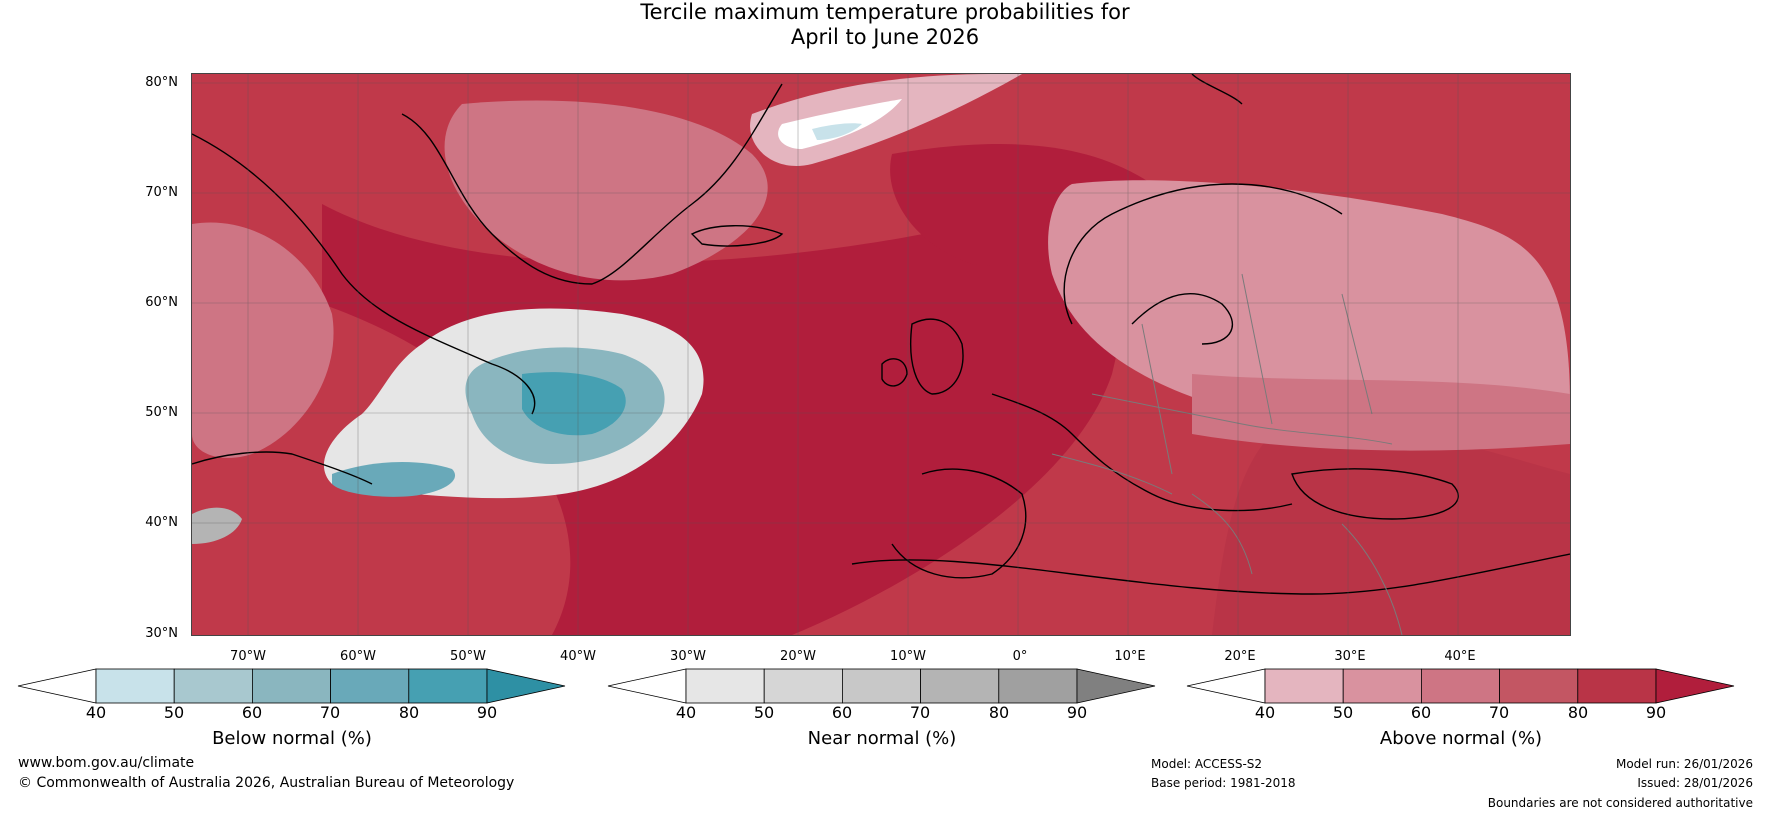 The height and width of the screenshot is (816, 1770). Describe the element at coordinates (57, 686) in the screenshot. I see `below-legend-low-extension` at that location.